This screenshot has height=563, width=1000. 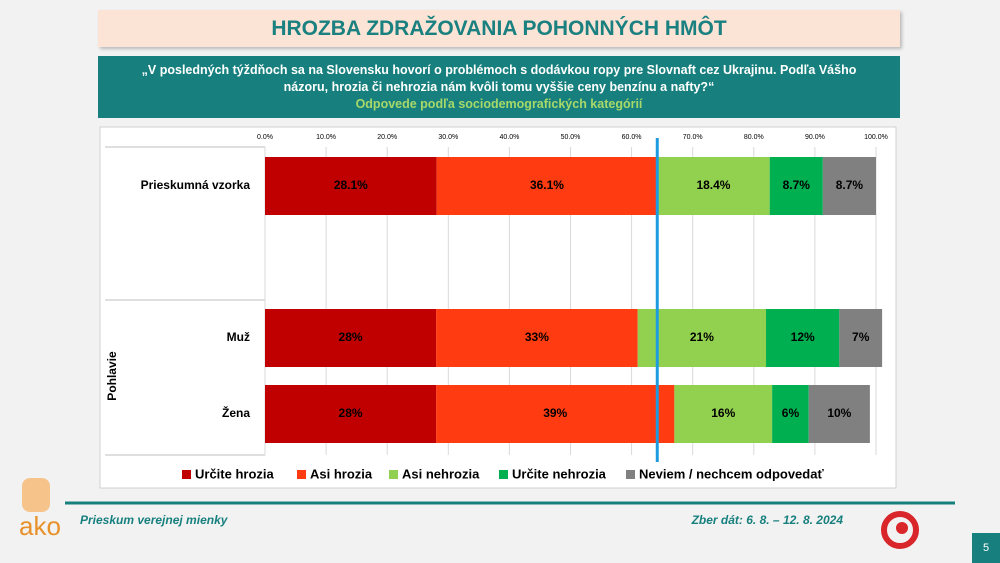 What do you see at coordinates (236, 412) in the screenshot?
I see `category-label: Žena` at bounding box center [236, 412].